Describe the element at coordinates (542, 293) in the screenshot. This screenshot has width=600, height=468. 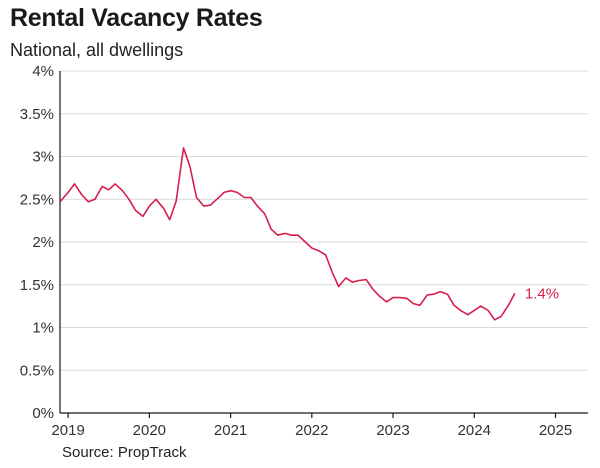
I see `end-value-label: 1.4%` at that location.